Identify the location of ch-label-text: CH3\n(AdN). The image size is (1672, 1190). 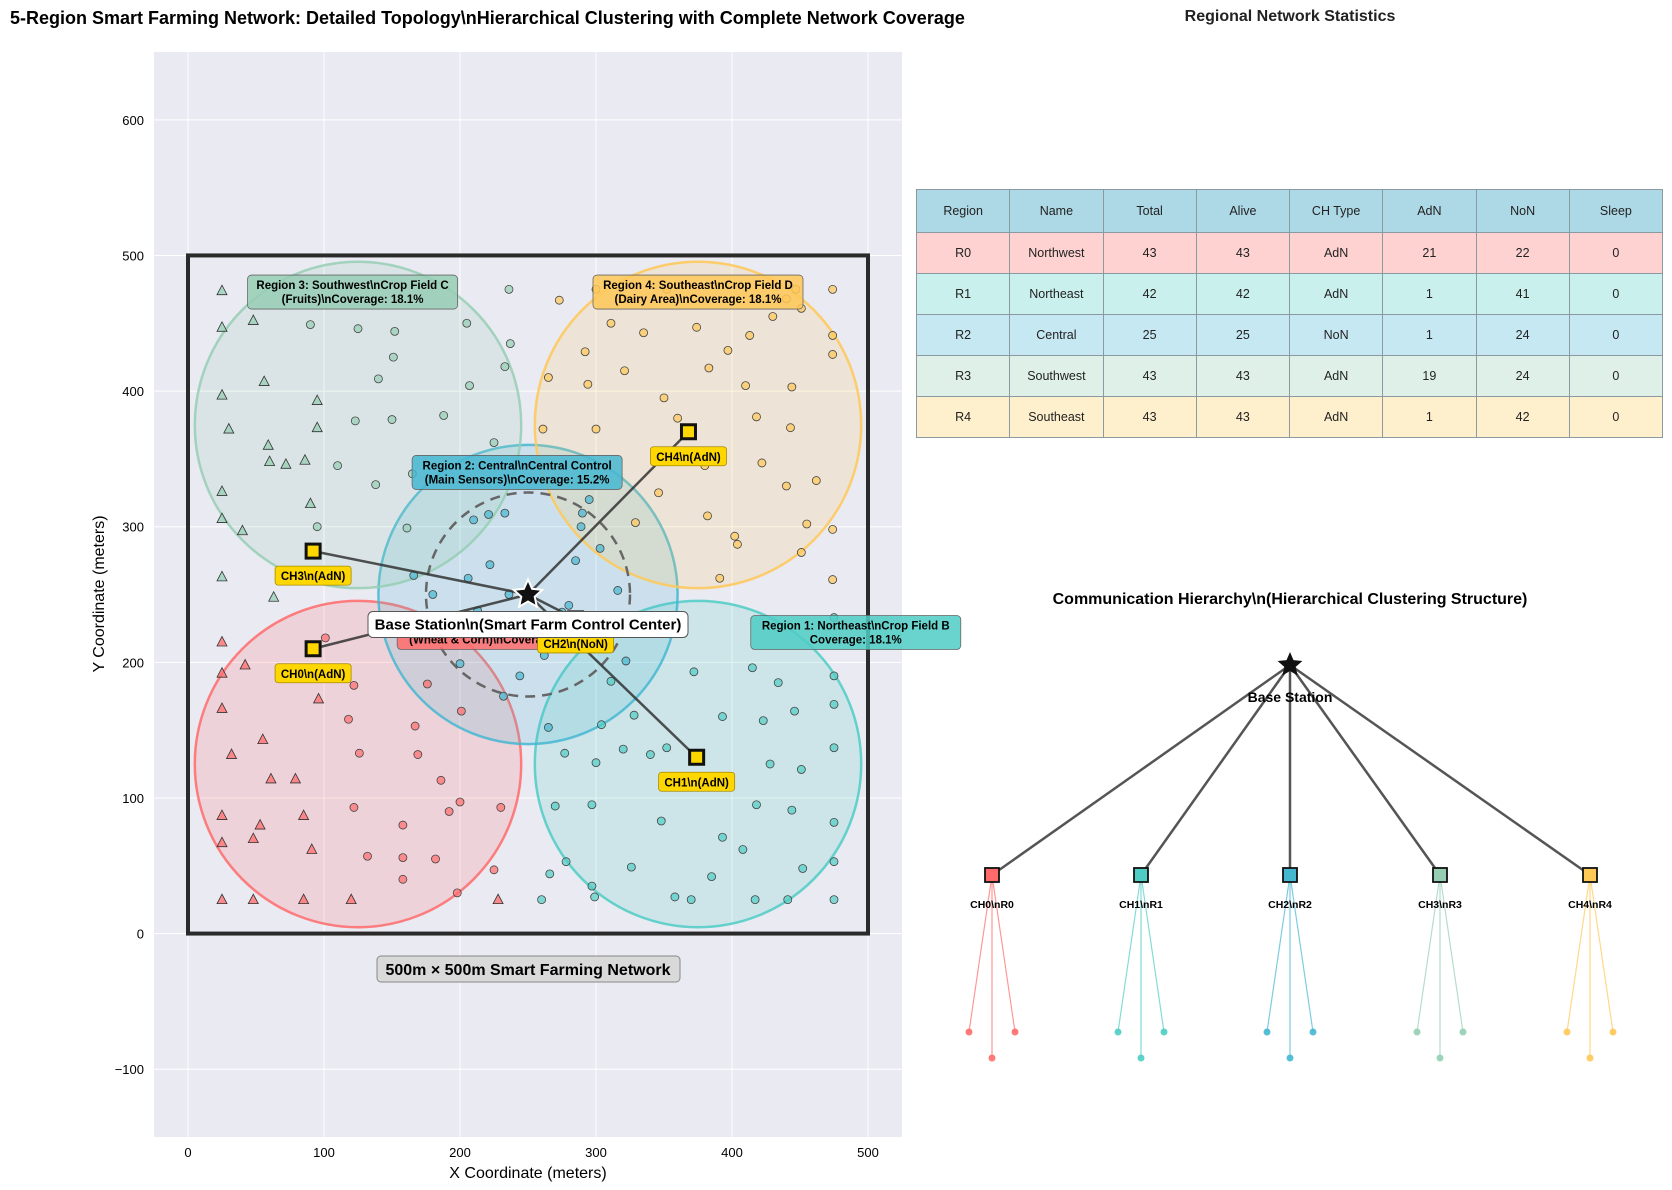
(313, 577).